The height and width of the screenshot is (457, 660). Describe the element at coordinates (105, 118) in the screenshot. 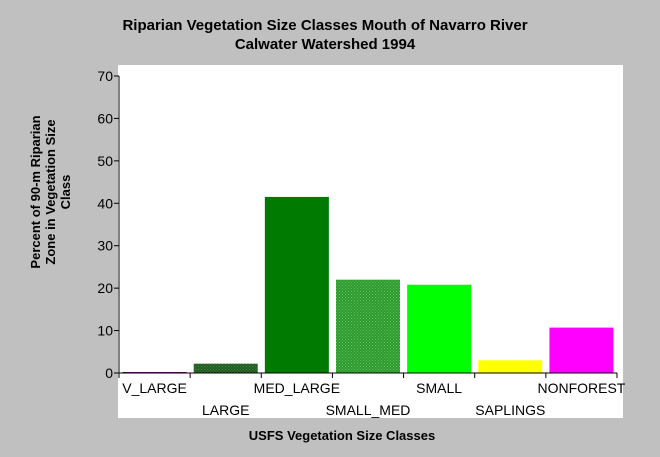

I see `y-tick-label: 60` at that location.